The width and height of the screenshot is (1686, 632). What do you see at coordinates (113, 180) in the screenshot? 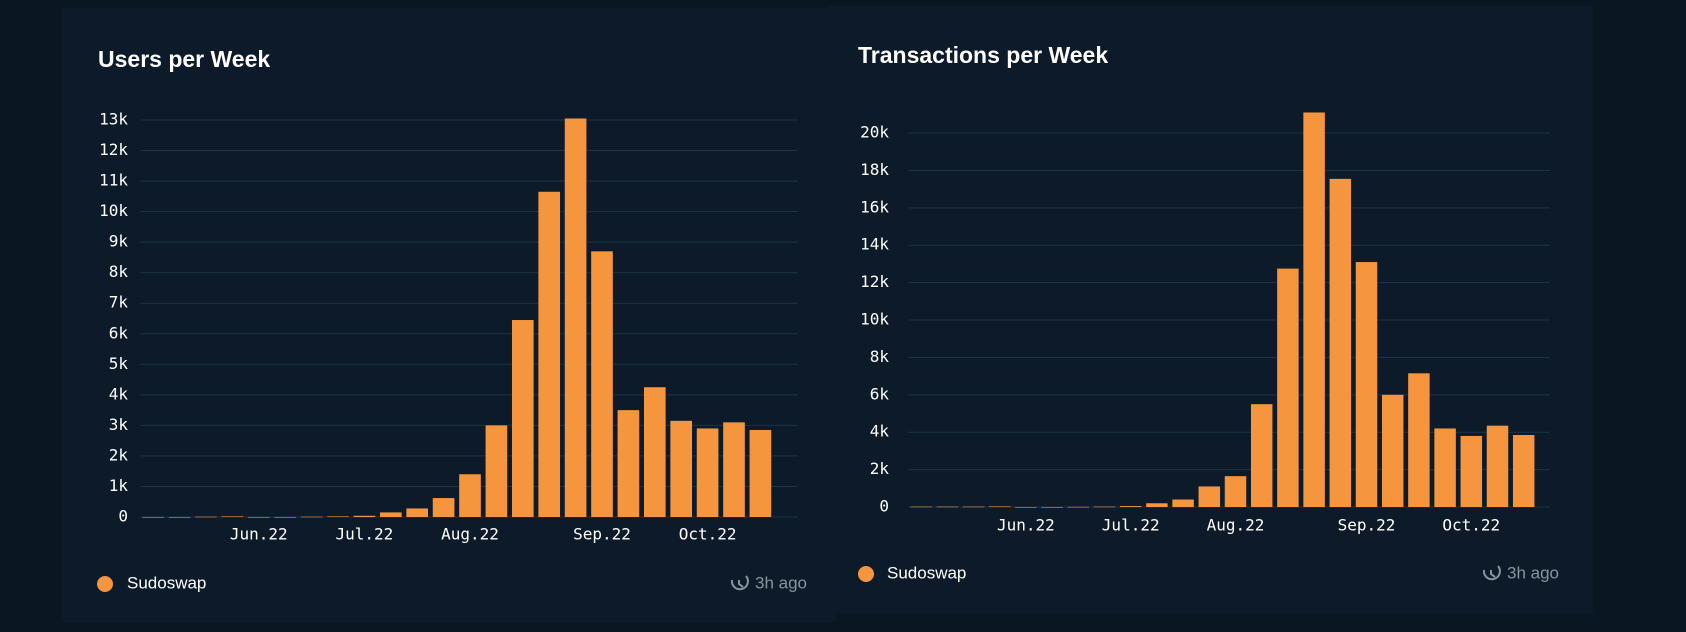
I see `y-tick-label: 11k` at bounding box center [113, 180].